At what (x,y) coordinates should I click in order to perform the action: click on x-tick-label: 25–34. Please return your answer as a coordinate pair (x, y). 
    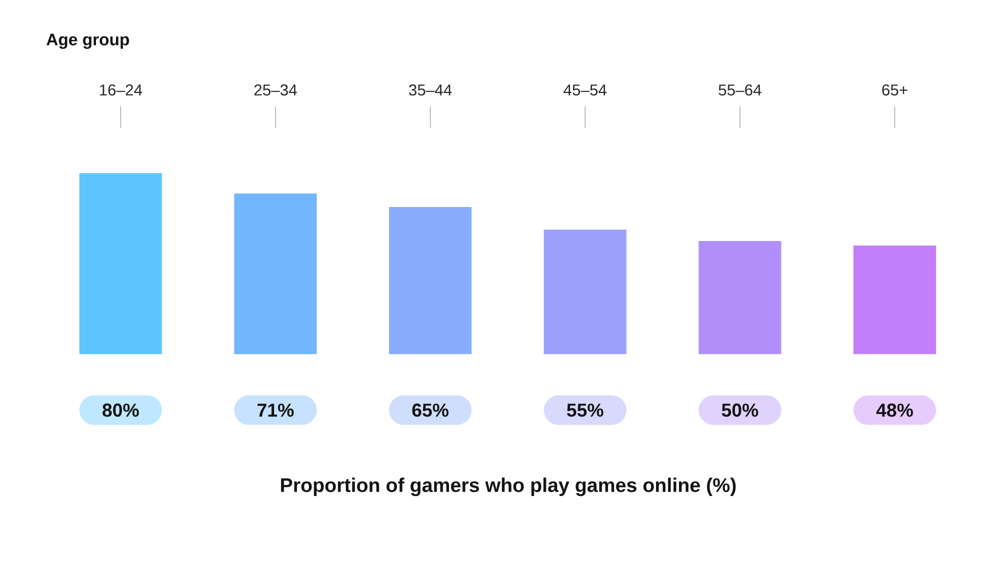
    Looking at the image, I should click on (275, 90).